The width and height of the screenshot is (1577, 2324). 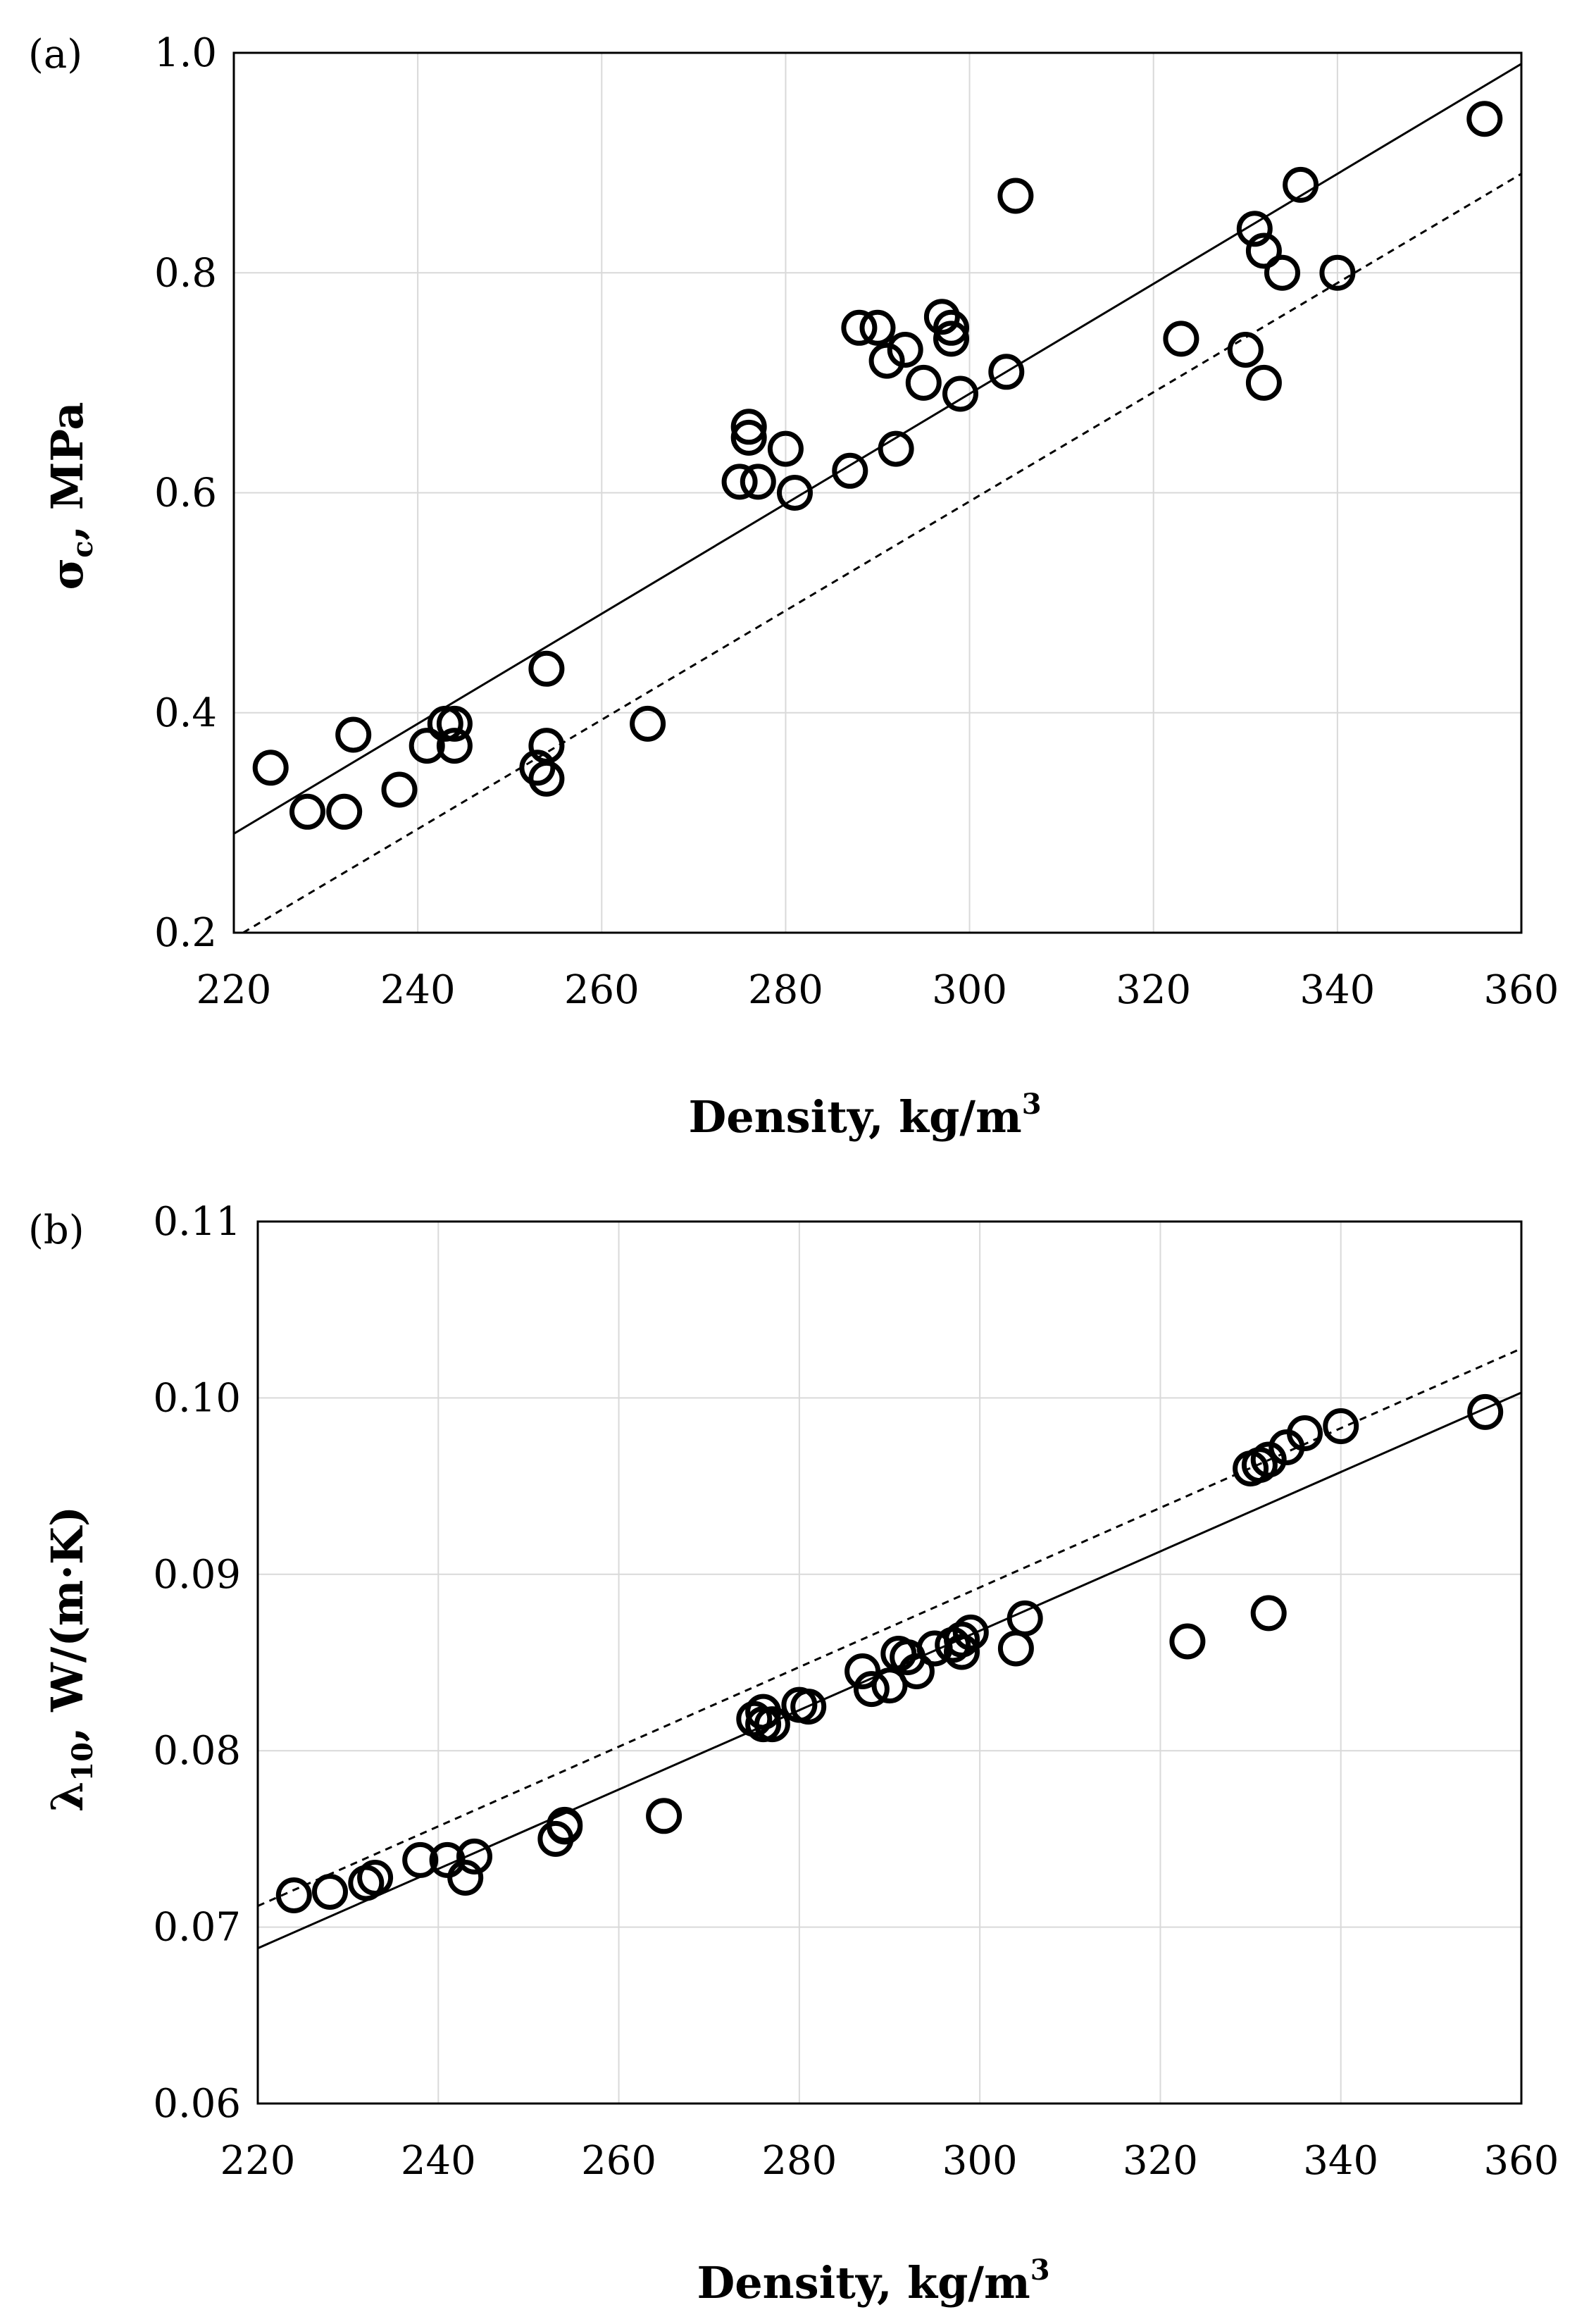 I want to click on panel-b-x-tick-label: 220, so click(x=258, y=2161).